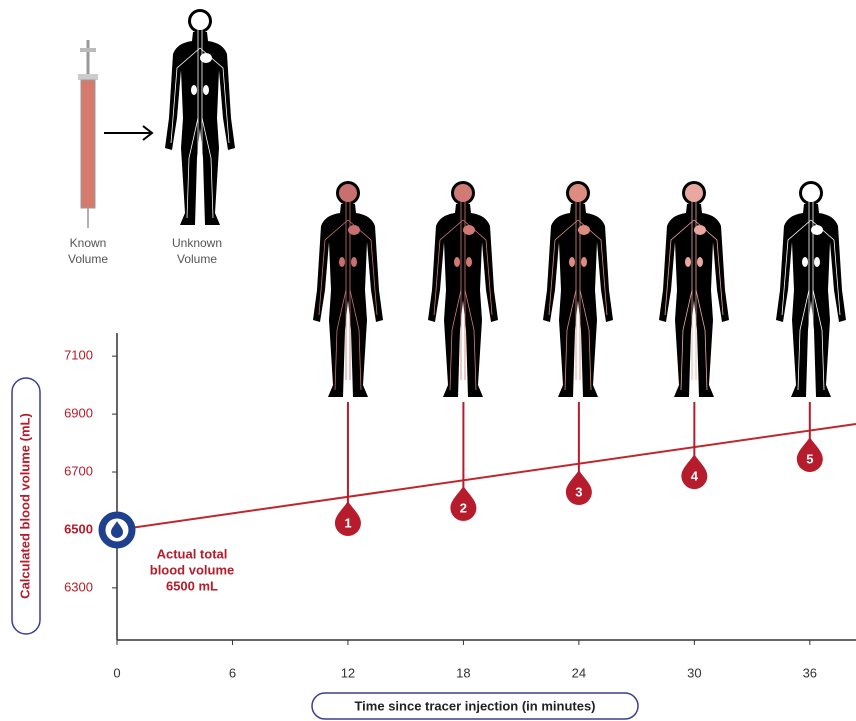  Describe the element at coordinates (486, 476) in the screenshot. I see `trend-line` at that location.